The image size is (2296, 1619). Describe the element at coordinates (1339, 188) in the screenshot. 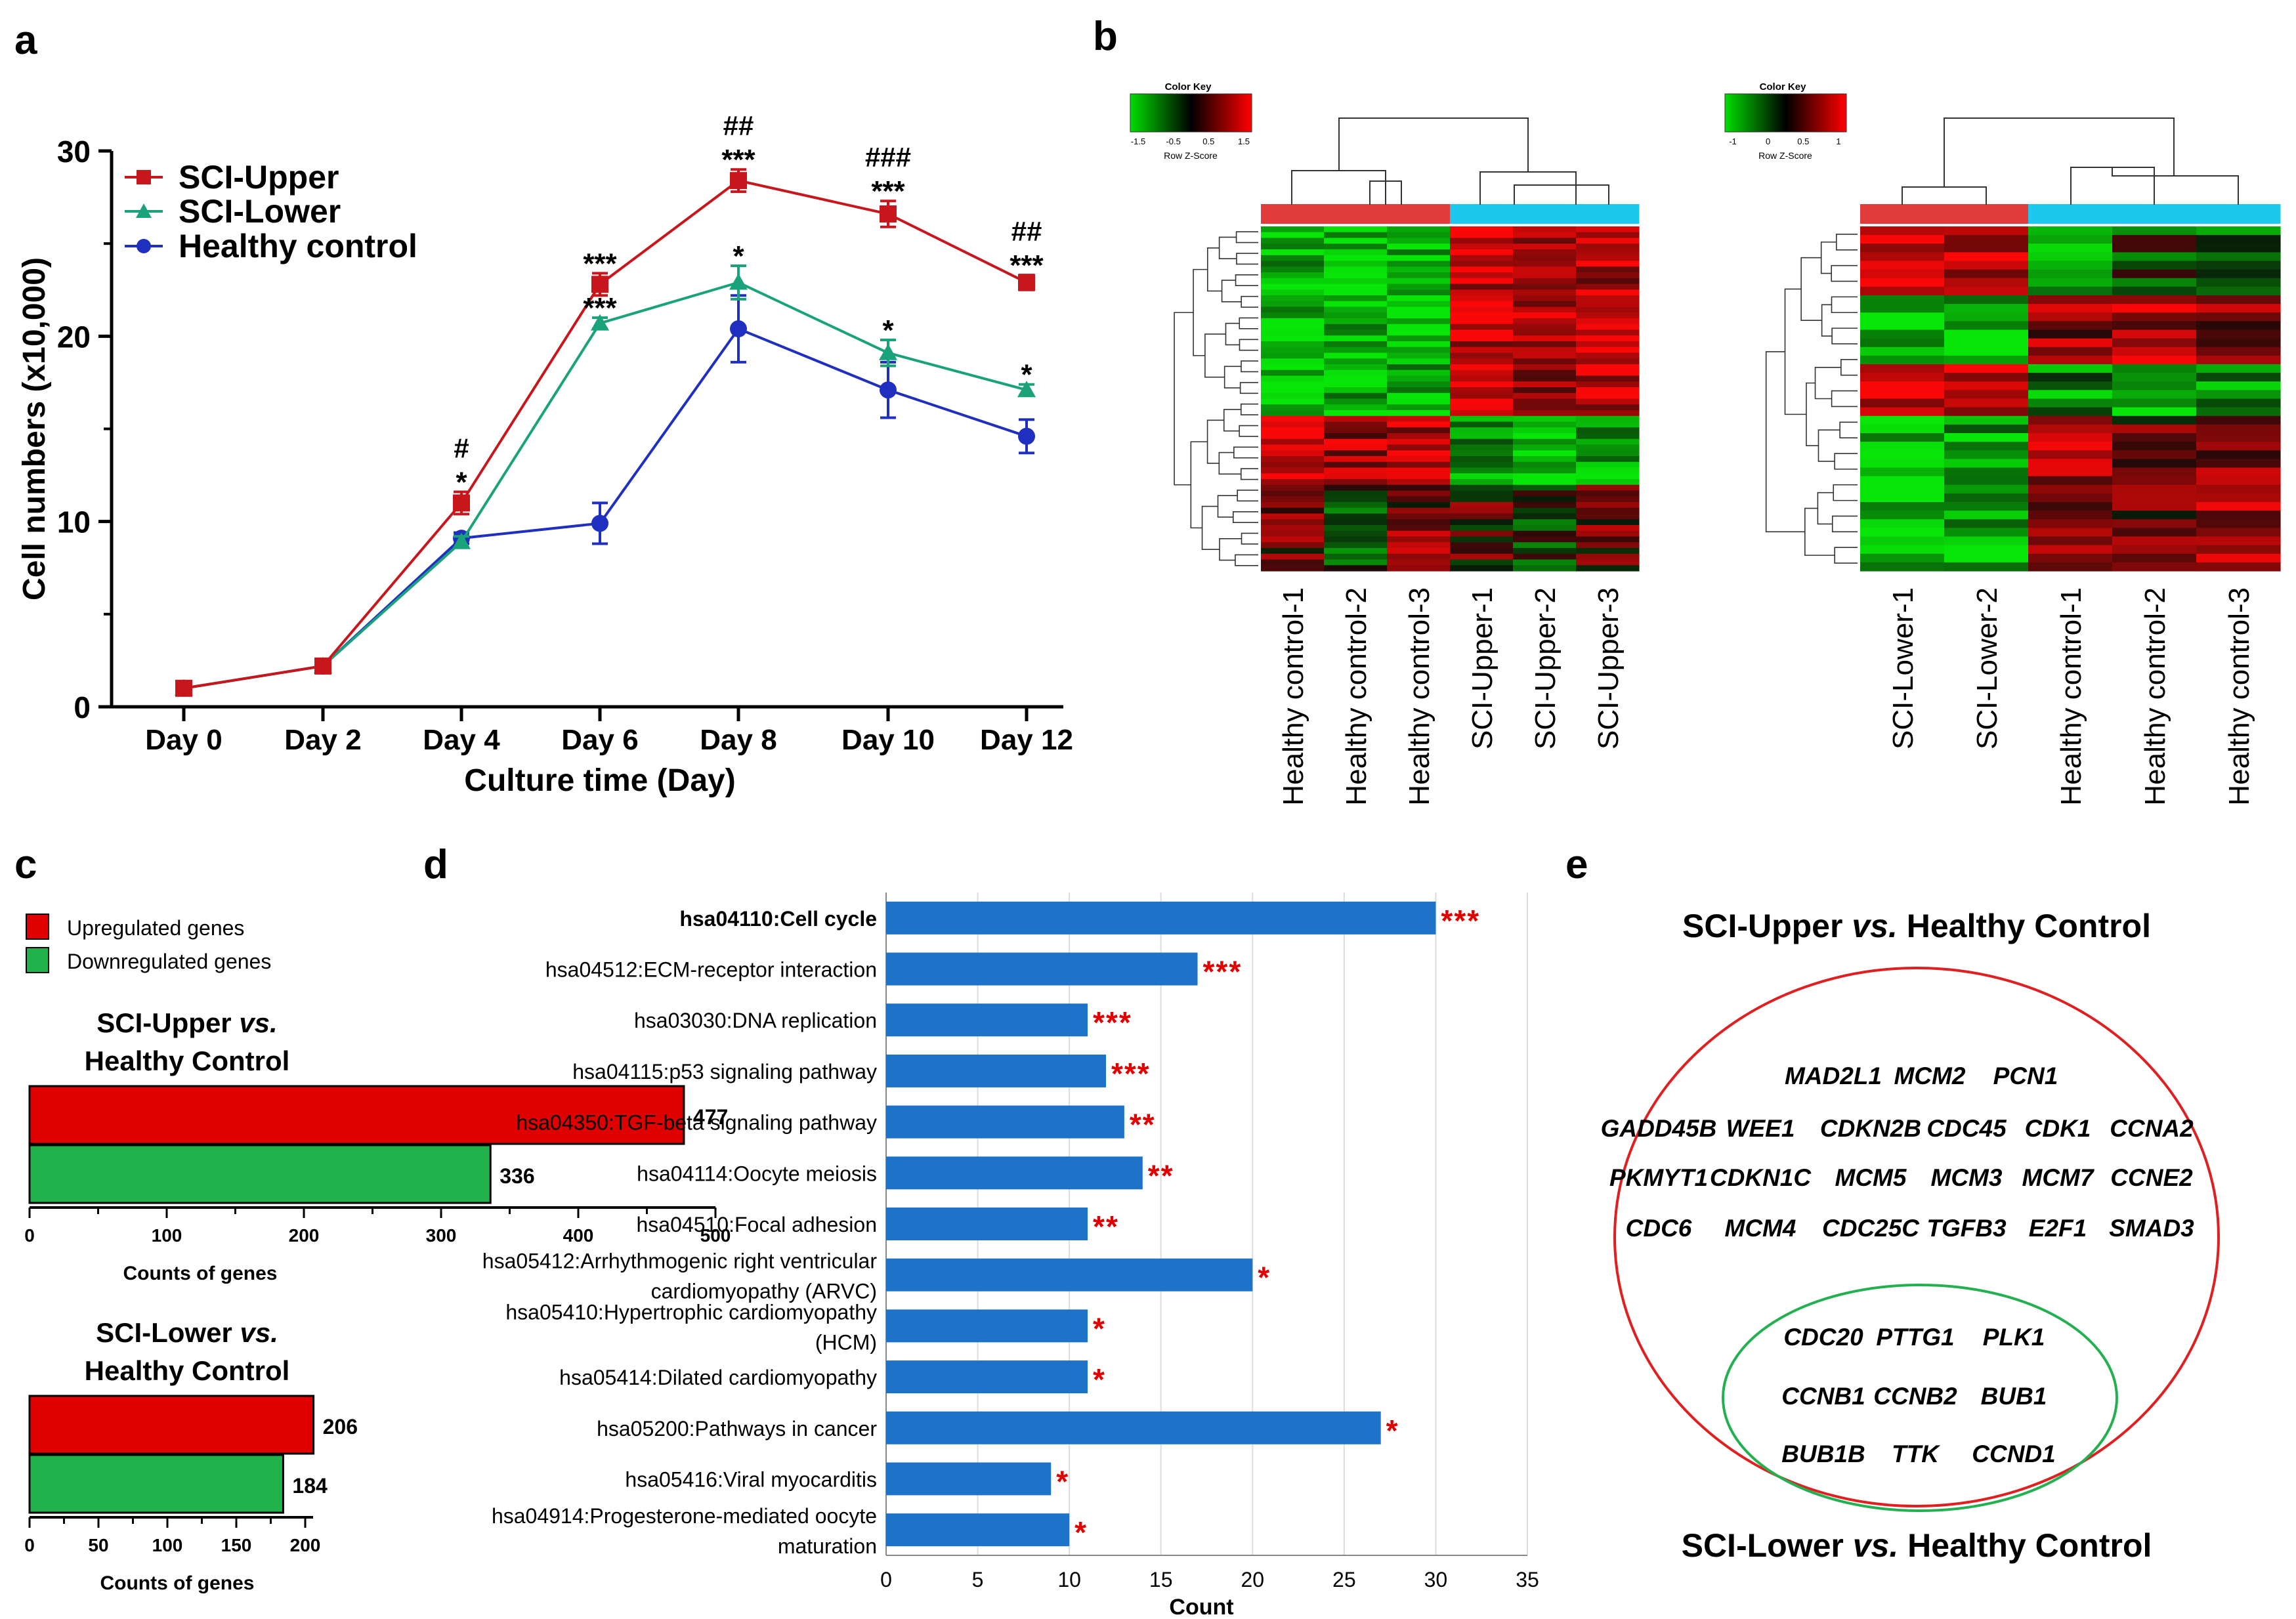

I see `column-dendrogram-branch` at that location.